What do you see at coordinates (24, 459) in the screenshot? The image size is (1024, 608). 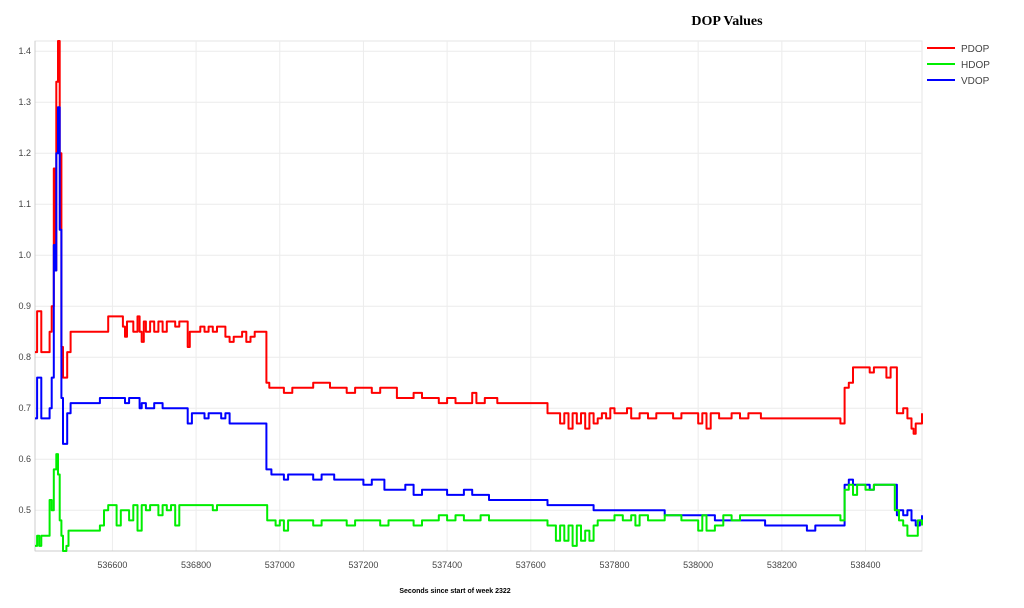 I see `y-tick-label: 0.6` at bounding box center [24, 459].